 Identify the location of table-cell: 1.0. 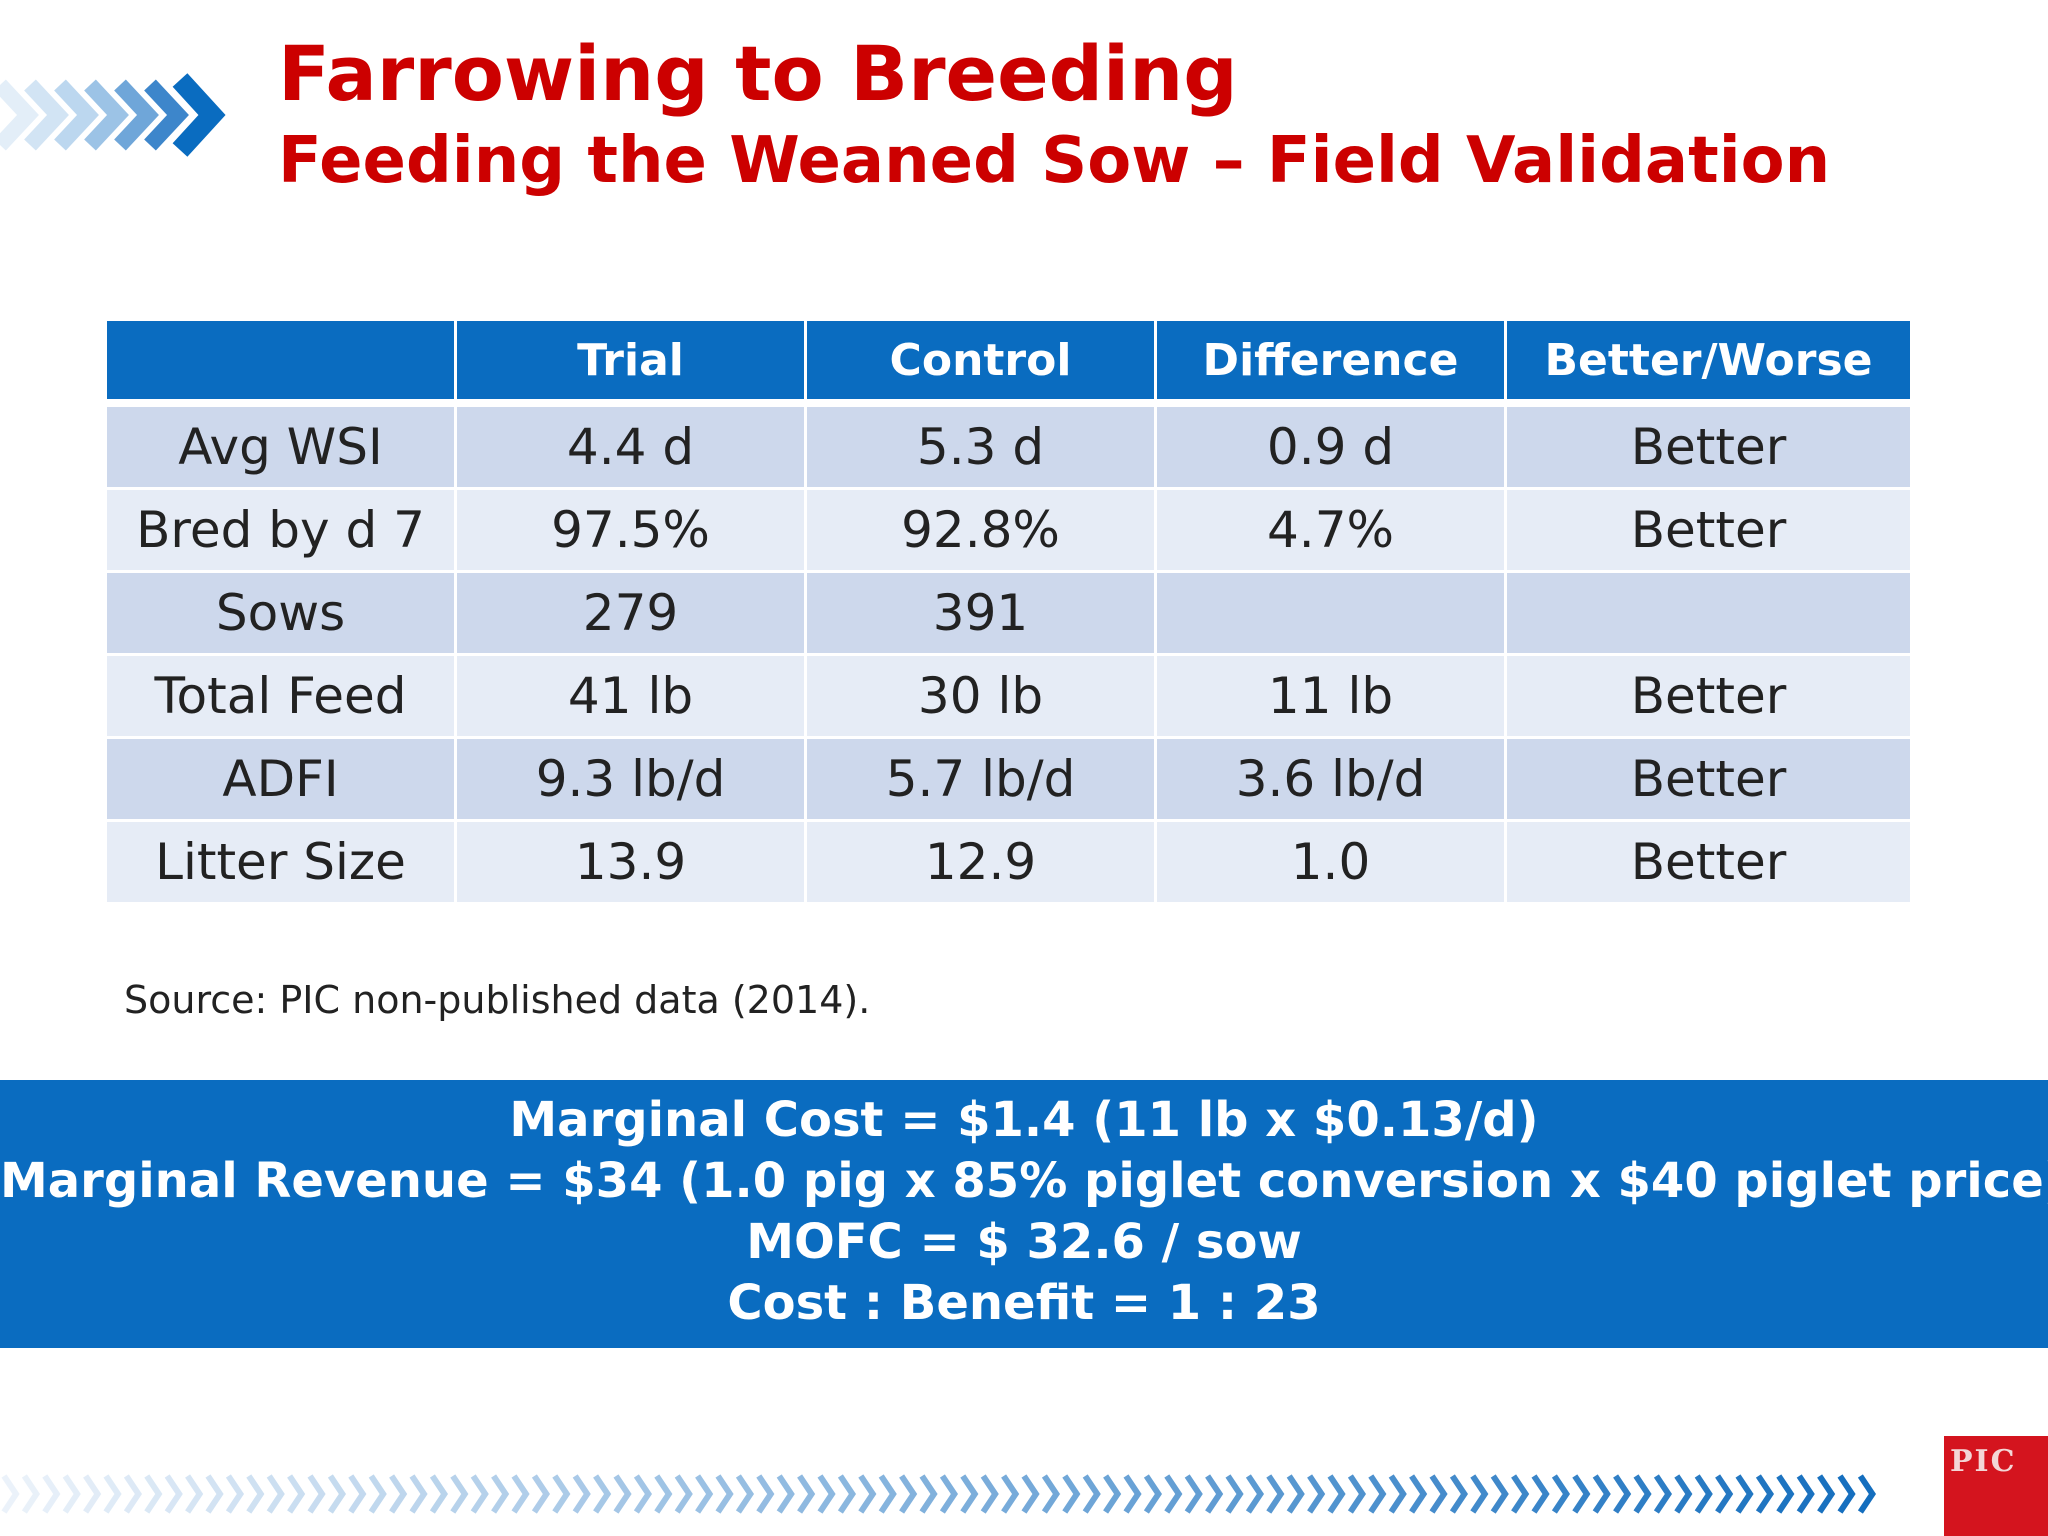
(1330, 862).